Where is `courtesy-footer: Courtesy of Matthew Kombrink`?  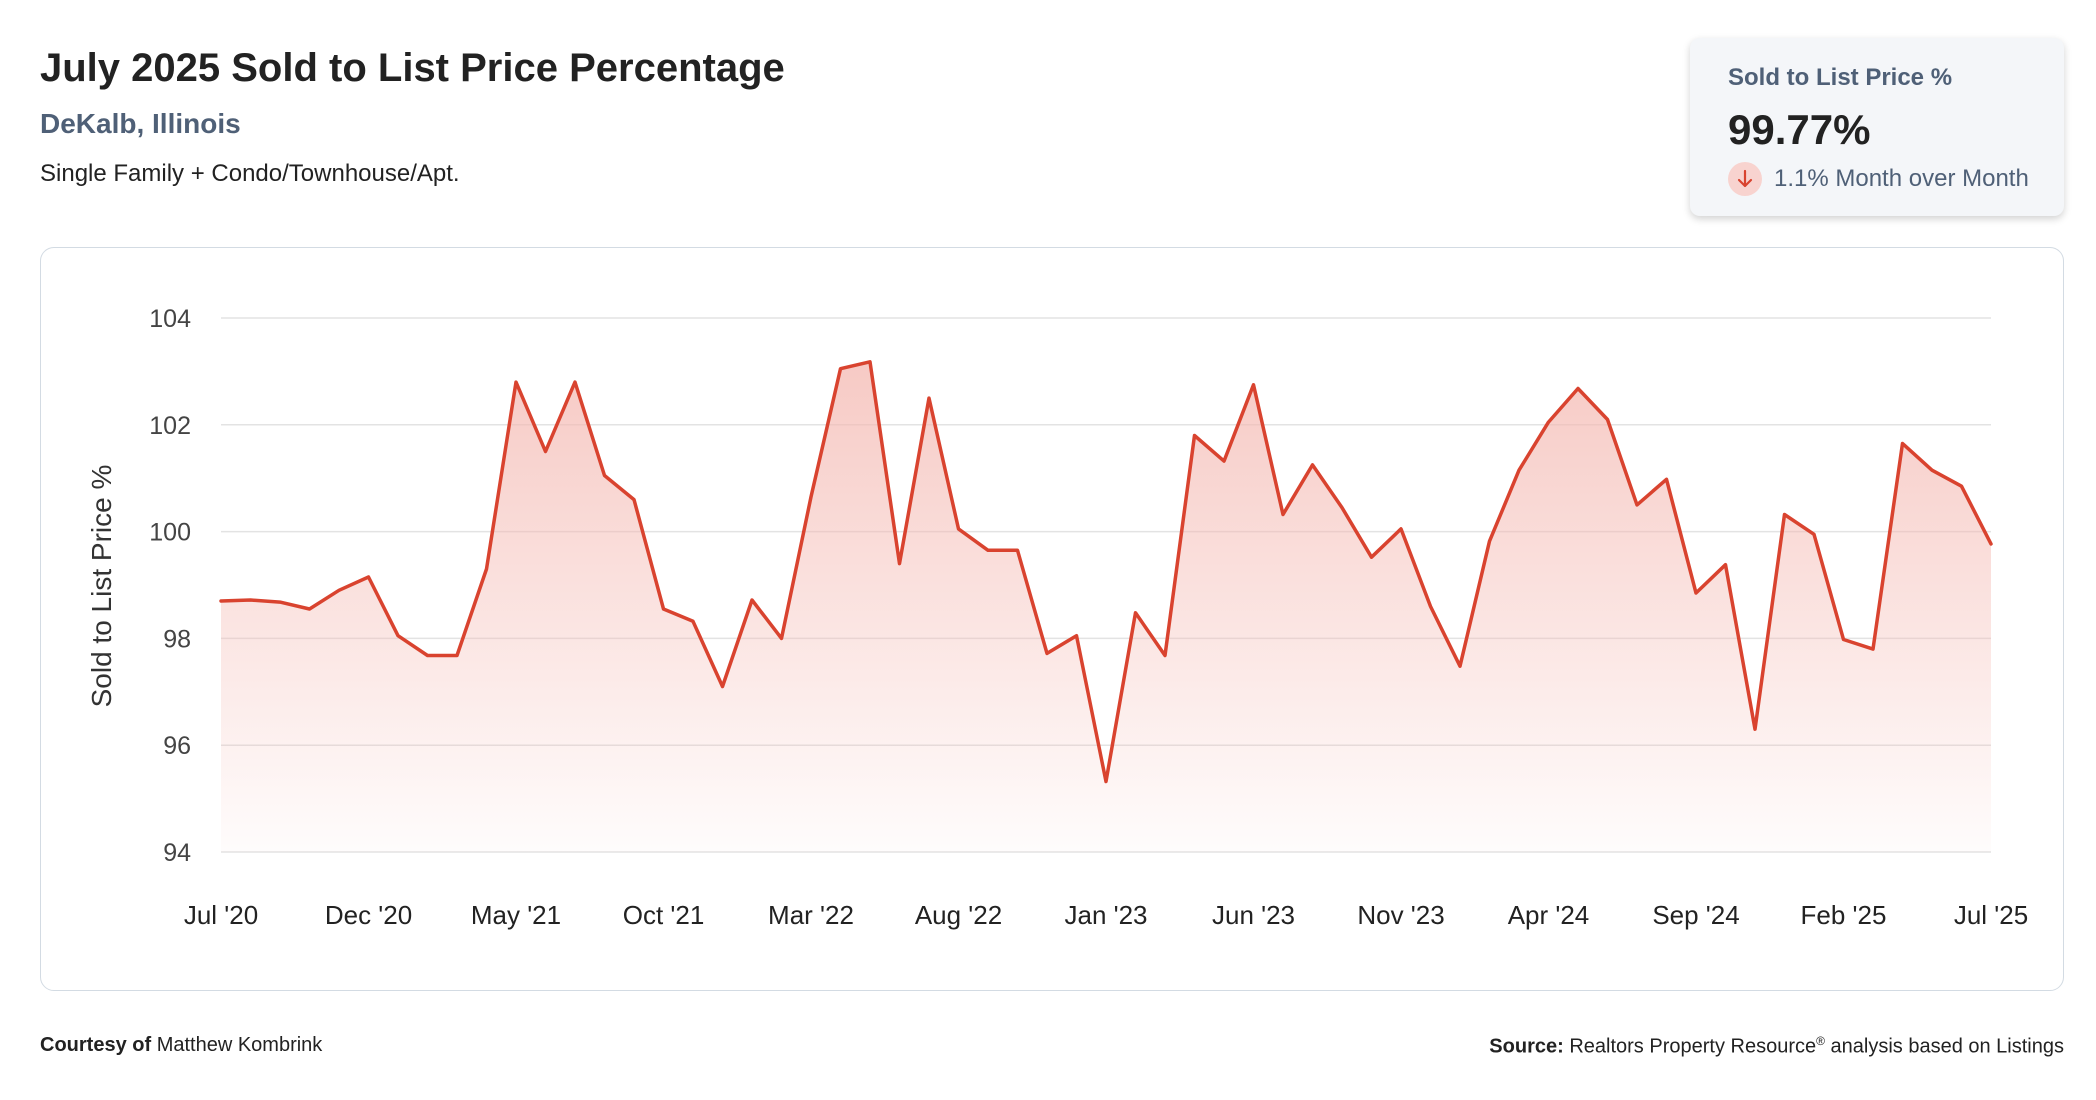 courtesy-footer: Courtesy of Matthew Kombrink is located at coordinates (181, 1045).